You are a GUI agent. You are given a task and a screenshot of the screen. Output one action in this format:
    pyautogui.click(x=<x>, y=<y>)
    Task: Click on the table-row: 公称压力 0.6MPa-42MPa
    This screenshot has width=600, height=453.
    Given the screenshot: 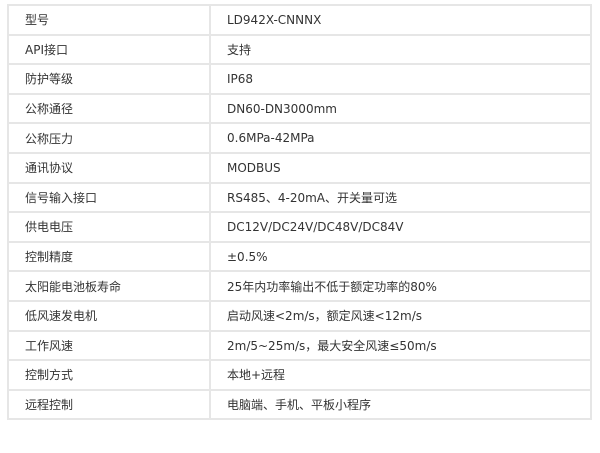 What is the action you would take?
    pyautogui.click(x=299, y=138)
    